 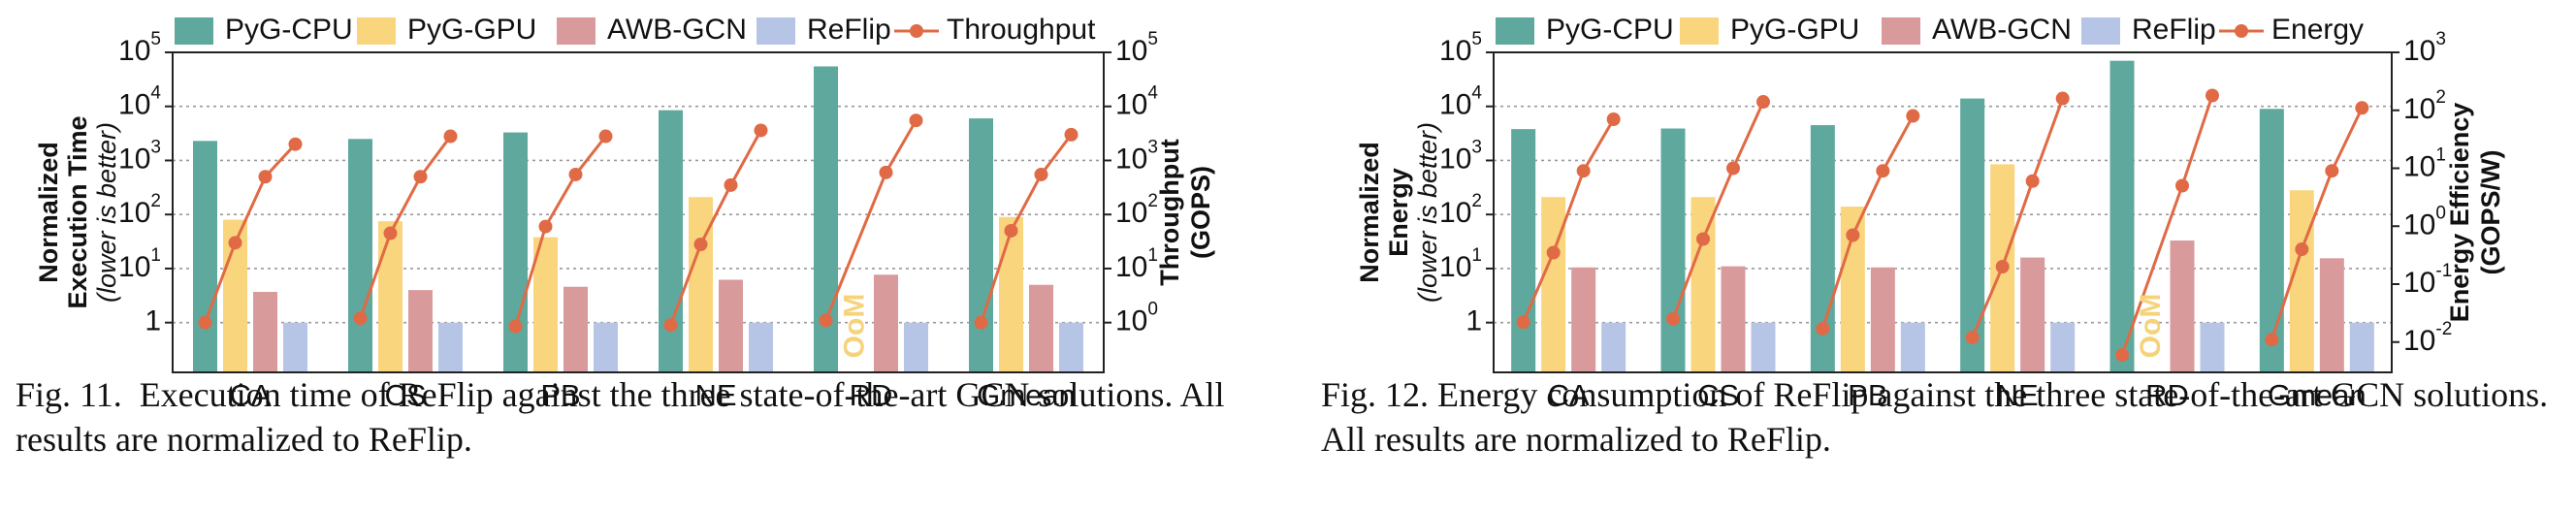 I want to click on bar-pyg-cpu-pb, so click(x=515, y=252).